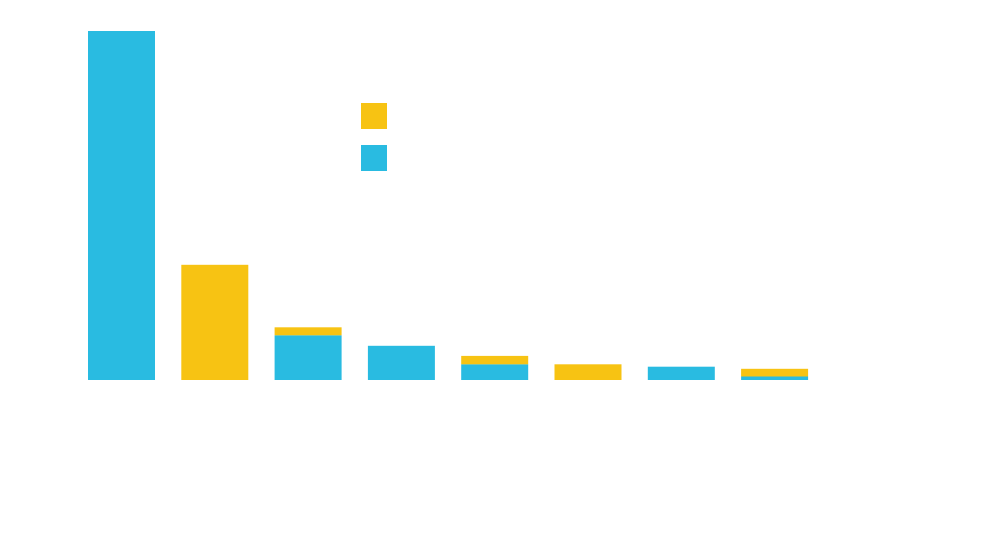 This screenshot has width=1004, height=535. What do you see at coordinates (374, 116) in the screenshot?
I see `legend-swatch-series2` at bounding box center [374, 116].